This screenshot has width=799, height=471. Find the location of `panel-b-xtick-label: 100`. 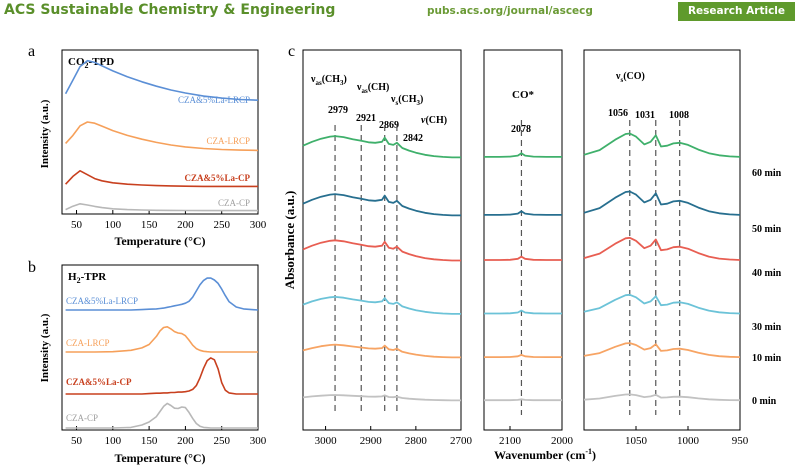

panel-b-xtick-label: 100 is located at coordinates (113, 441).